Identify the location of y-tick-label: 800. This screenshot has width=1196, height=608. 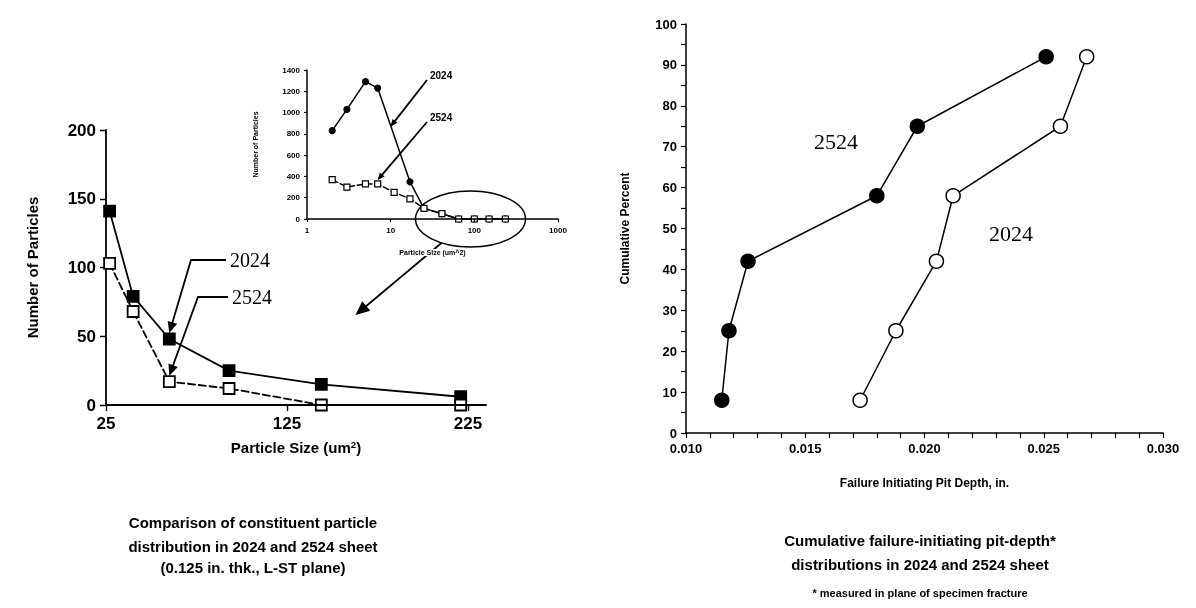
(293, 134).